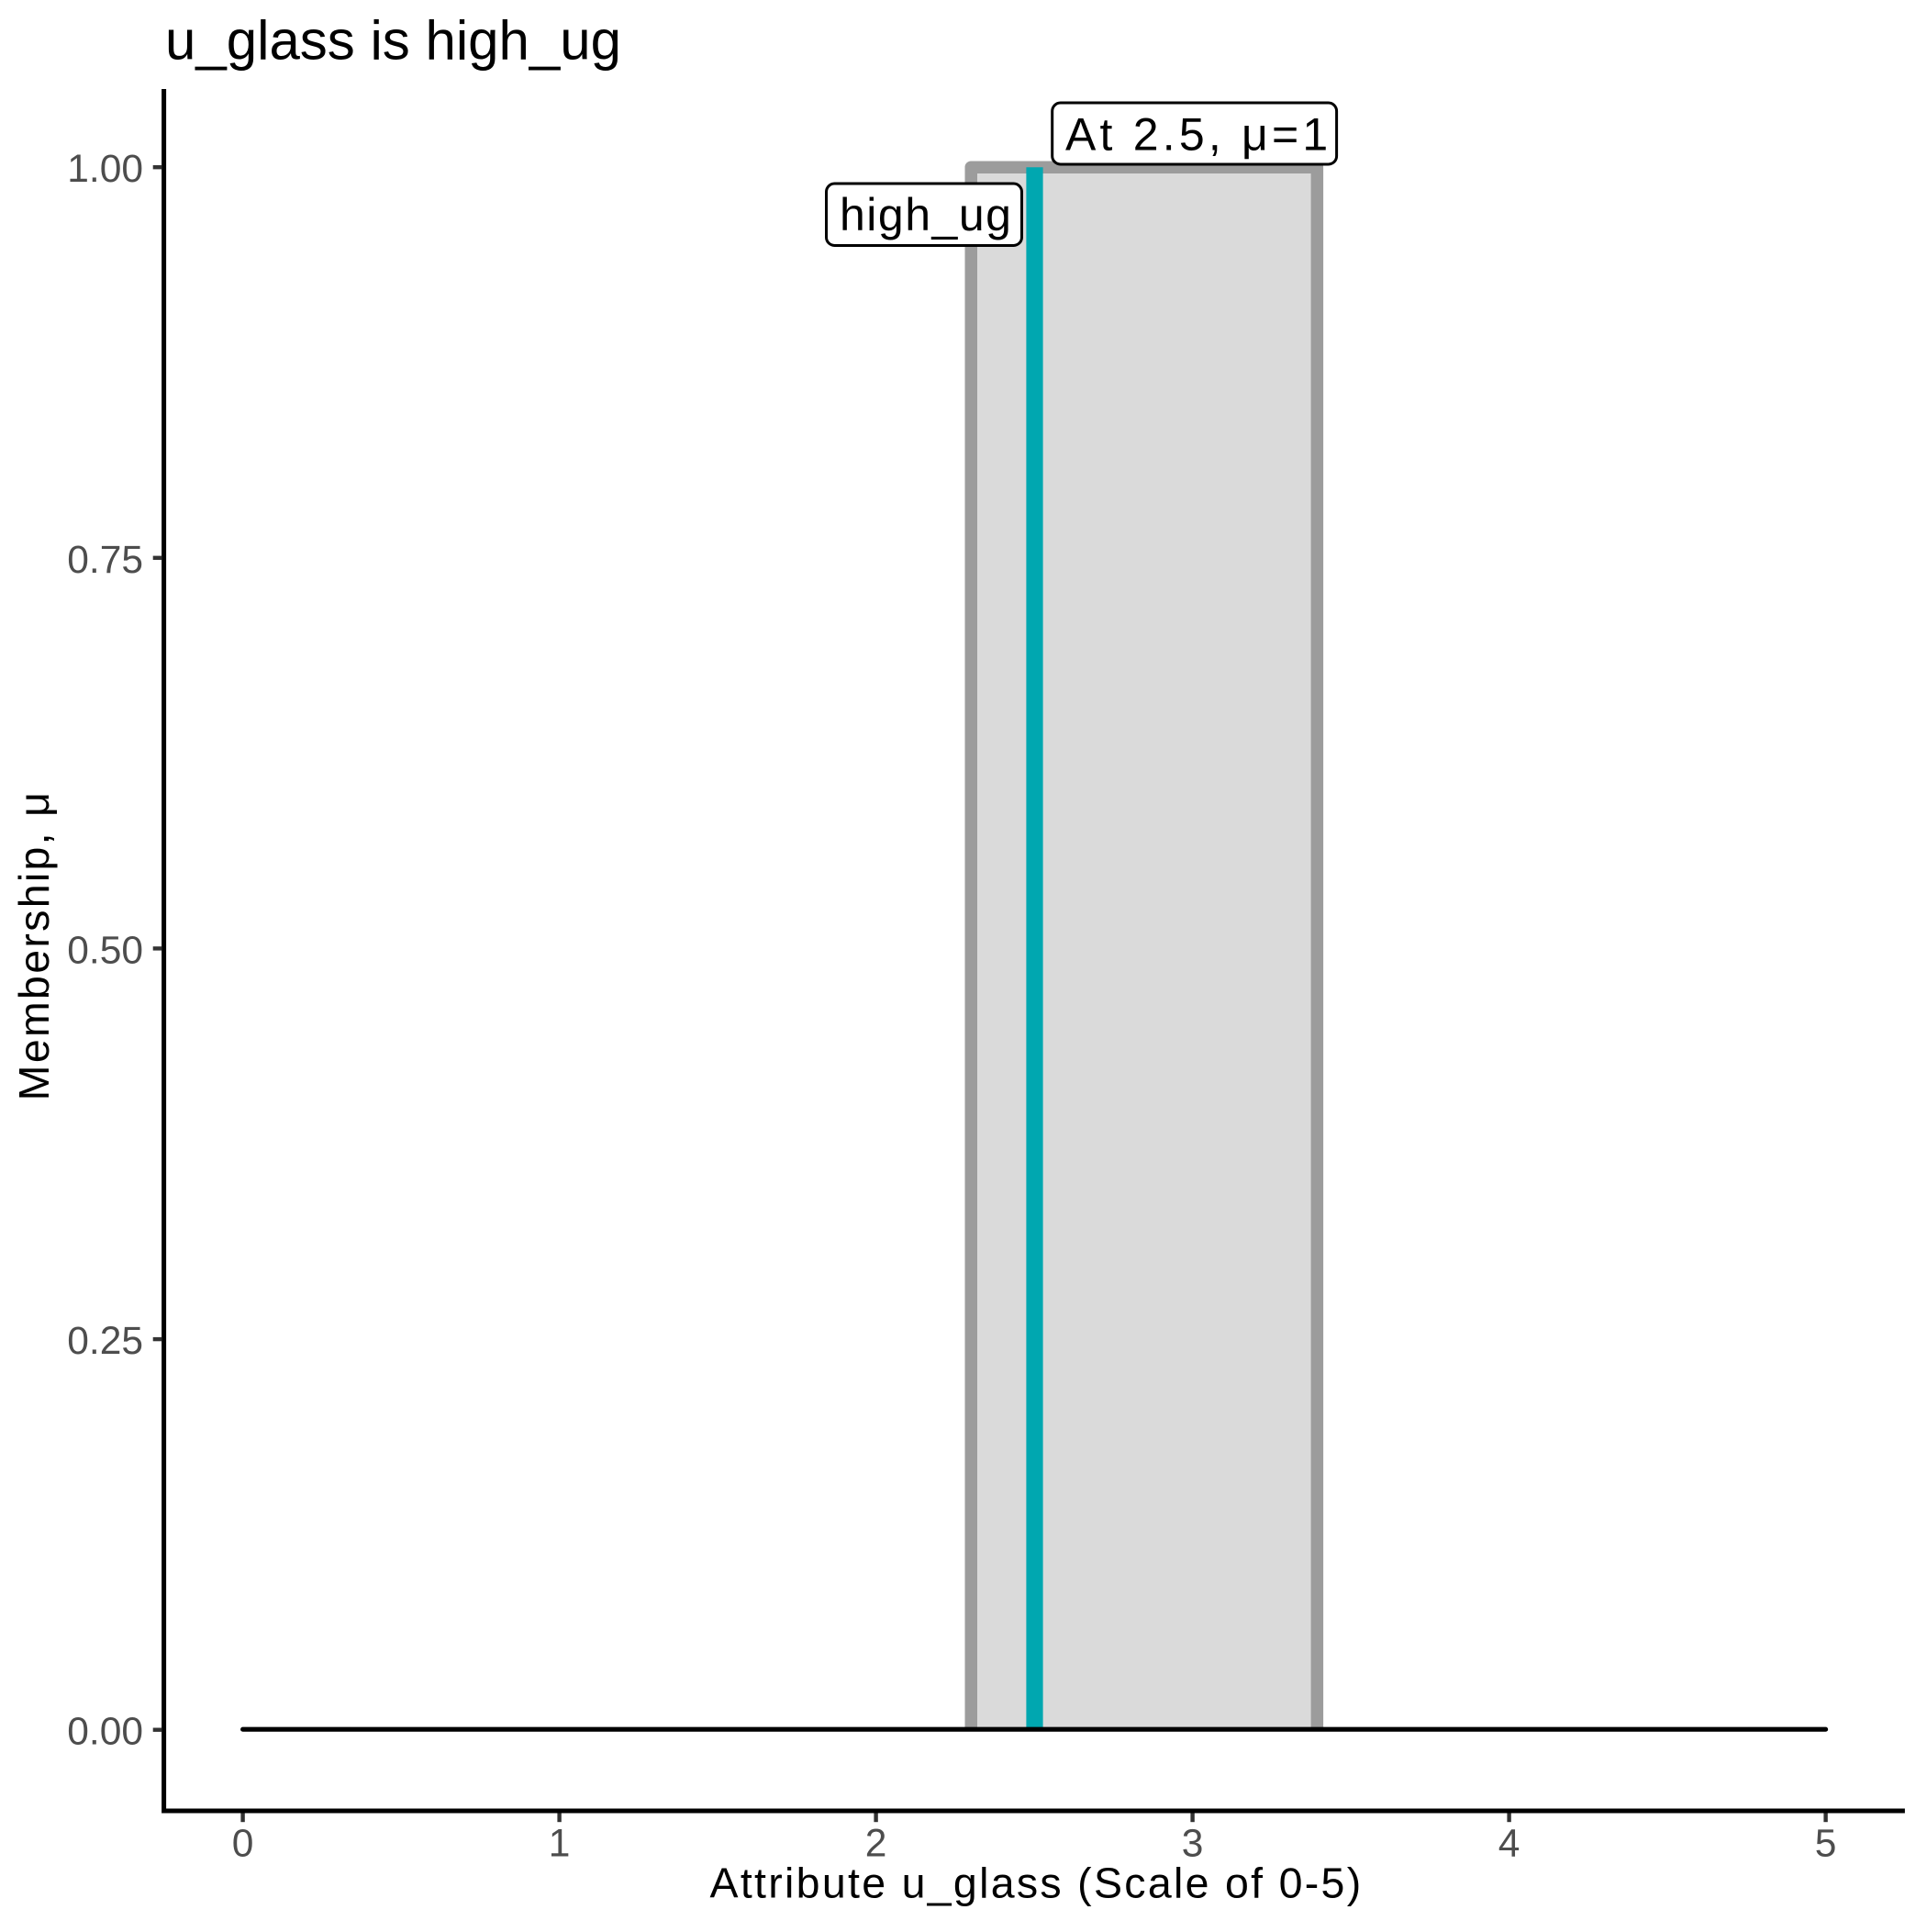  What do you see at coordinates (243, 1843) in the screenshot?
I see `svg-text: 0` at bounding box center [243, 1843].